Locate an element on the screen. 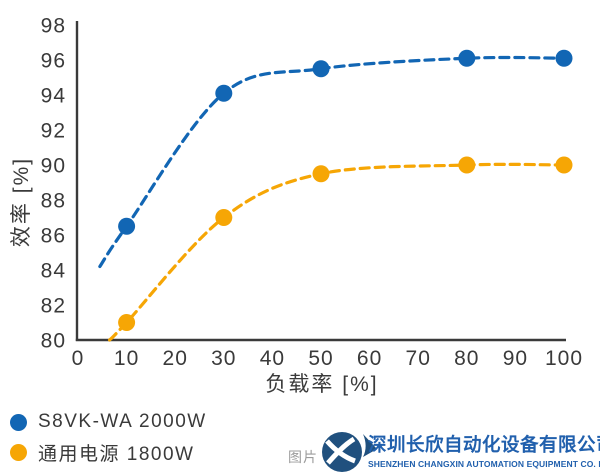 The height and width of the screenshot is (474, 600). svg-text: 84 is located at coordinates (53, 271).